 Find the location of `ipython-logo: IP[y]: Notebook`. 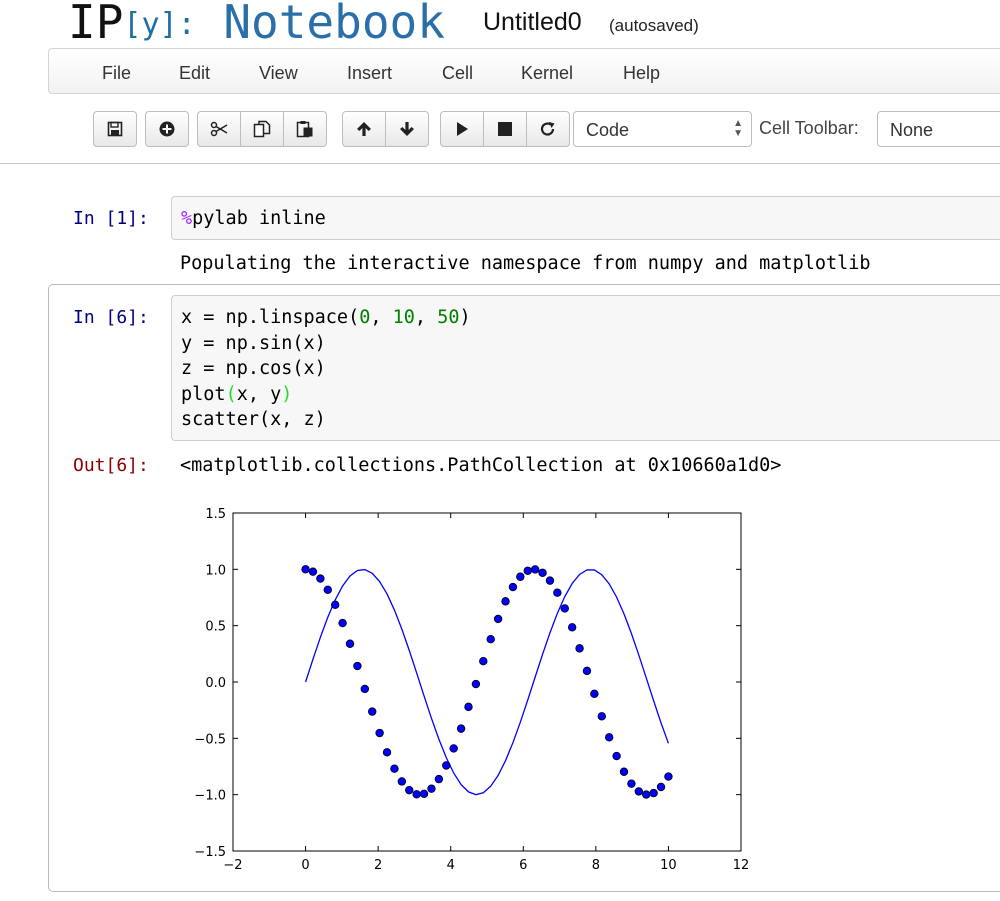

ipython-logo: IP[y]: Notebook is located at coordinates (256, 25).